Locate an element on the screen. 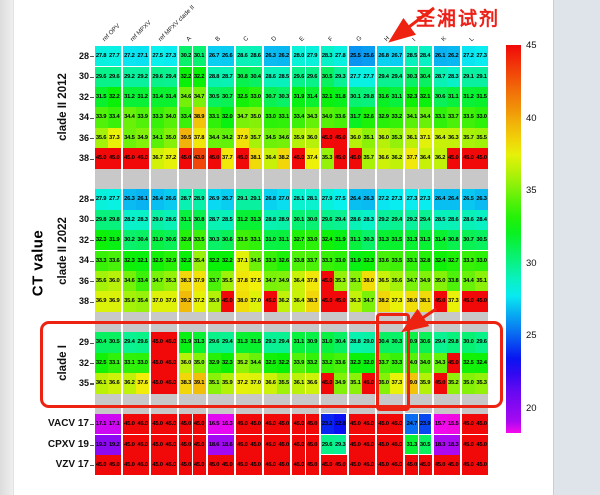 The height and width of the screenshot is (495, 600). heatmap-cell: 29.4 is located at coordinates (425, 219).